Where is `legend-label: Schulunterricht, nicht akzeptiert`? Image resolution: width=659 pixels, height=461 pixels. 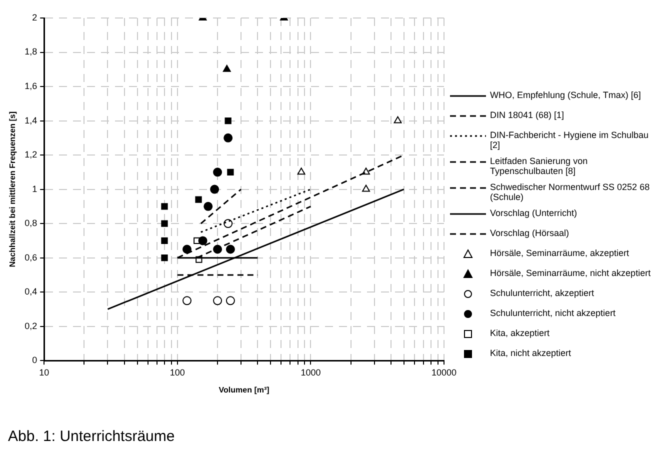 legend-label: Schulunterricht, nicht akzeptiert is located at coordinates (553, 313).